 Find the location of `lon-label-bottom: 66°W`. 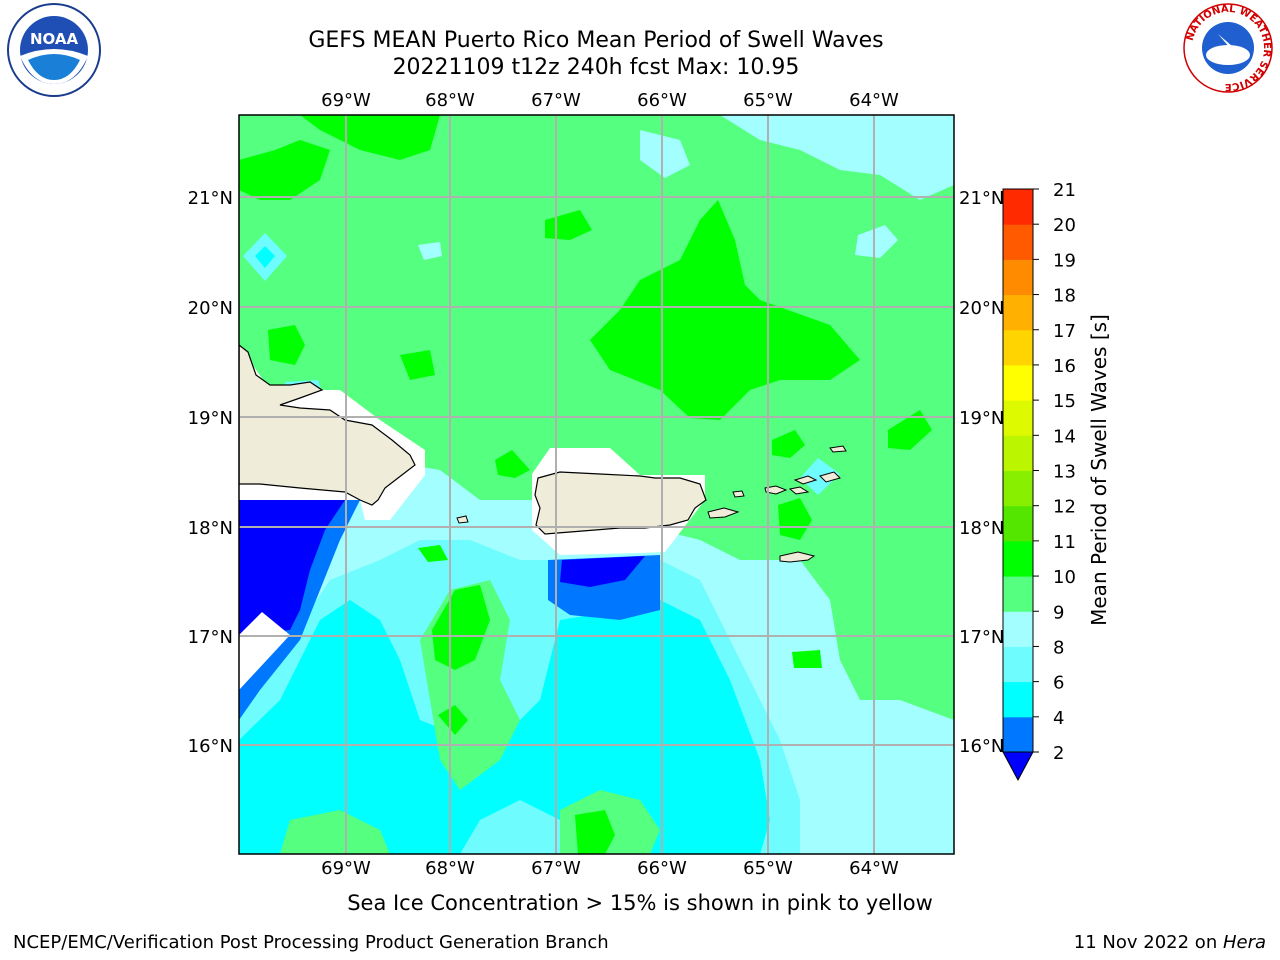

lon-label-bottom: 66°W is located at coordinates (662, 868).